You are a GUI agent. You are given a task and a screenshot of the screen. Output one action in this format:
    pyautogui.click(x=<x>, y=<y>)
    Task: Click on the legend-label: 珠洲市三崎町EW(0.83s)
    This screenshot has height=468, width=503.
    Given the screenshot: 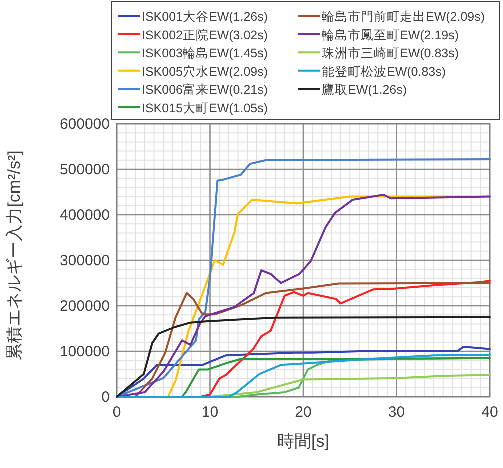 What is the action you would take?
    pyautogui.click(x=391, y=53)
    